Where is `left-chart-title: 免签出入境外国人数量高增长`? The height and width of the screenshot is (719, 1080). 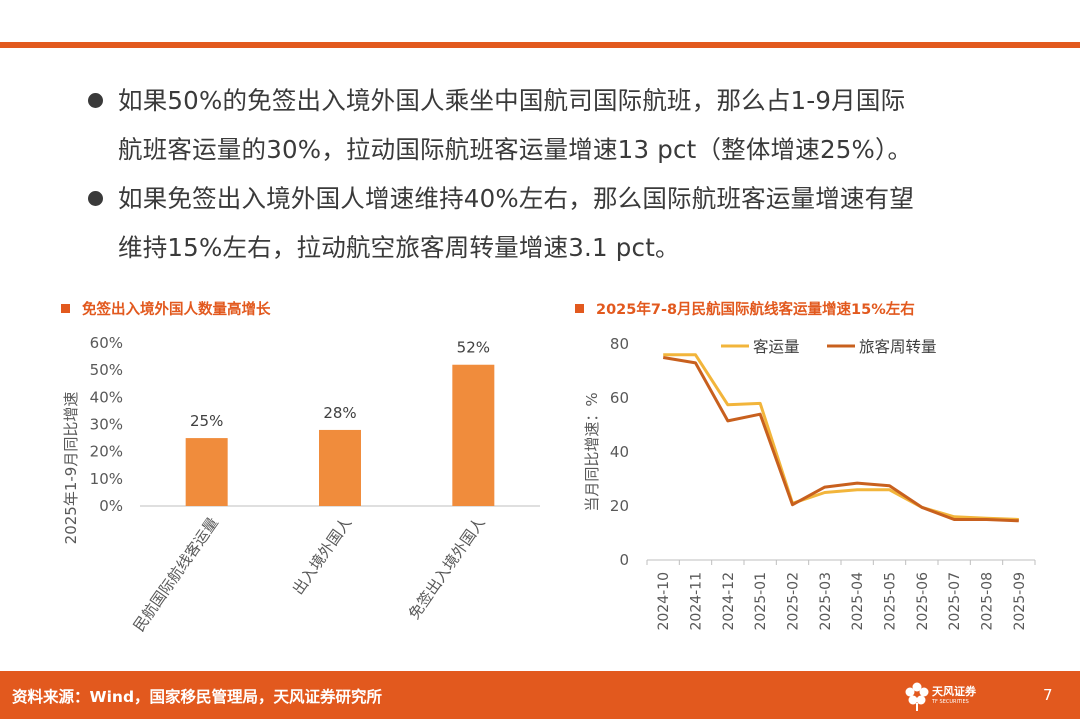 left-chart-title: 免签出入境外国人数量高增长 is located at coordinates (166, 308).